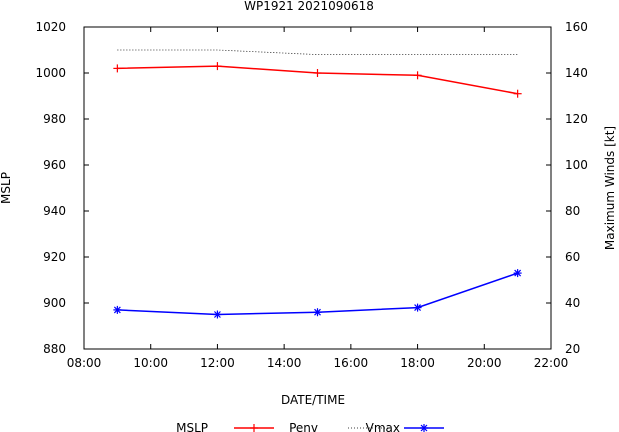  What do you see at coordinates (417, 363) in the screenshot?
I see `x-tick-label: 18:00` at bounding box center [417, 363].